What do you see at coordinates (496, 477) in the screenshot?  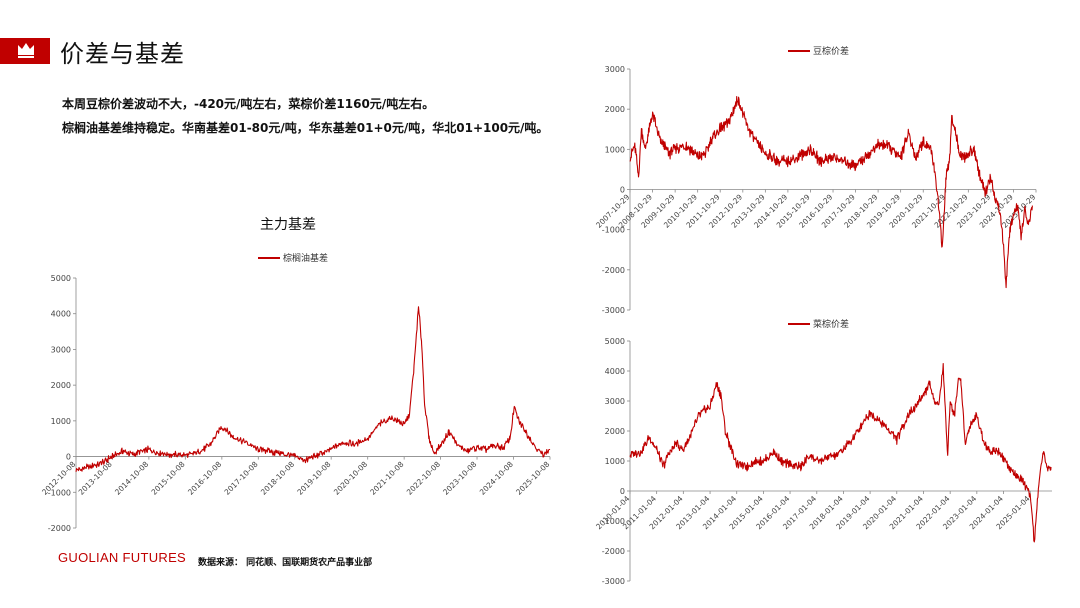 I see `x-tick-label: 2024-10-08` at bounding box center [496, 477].